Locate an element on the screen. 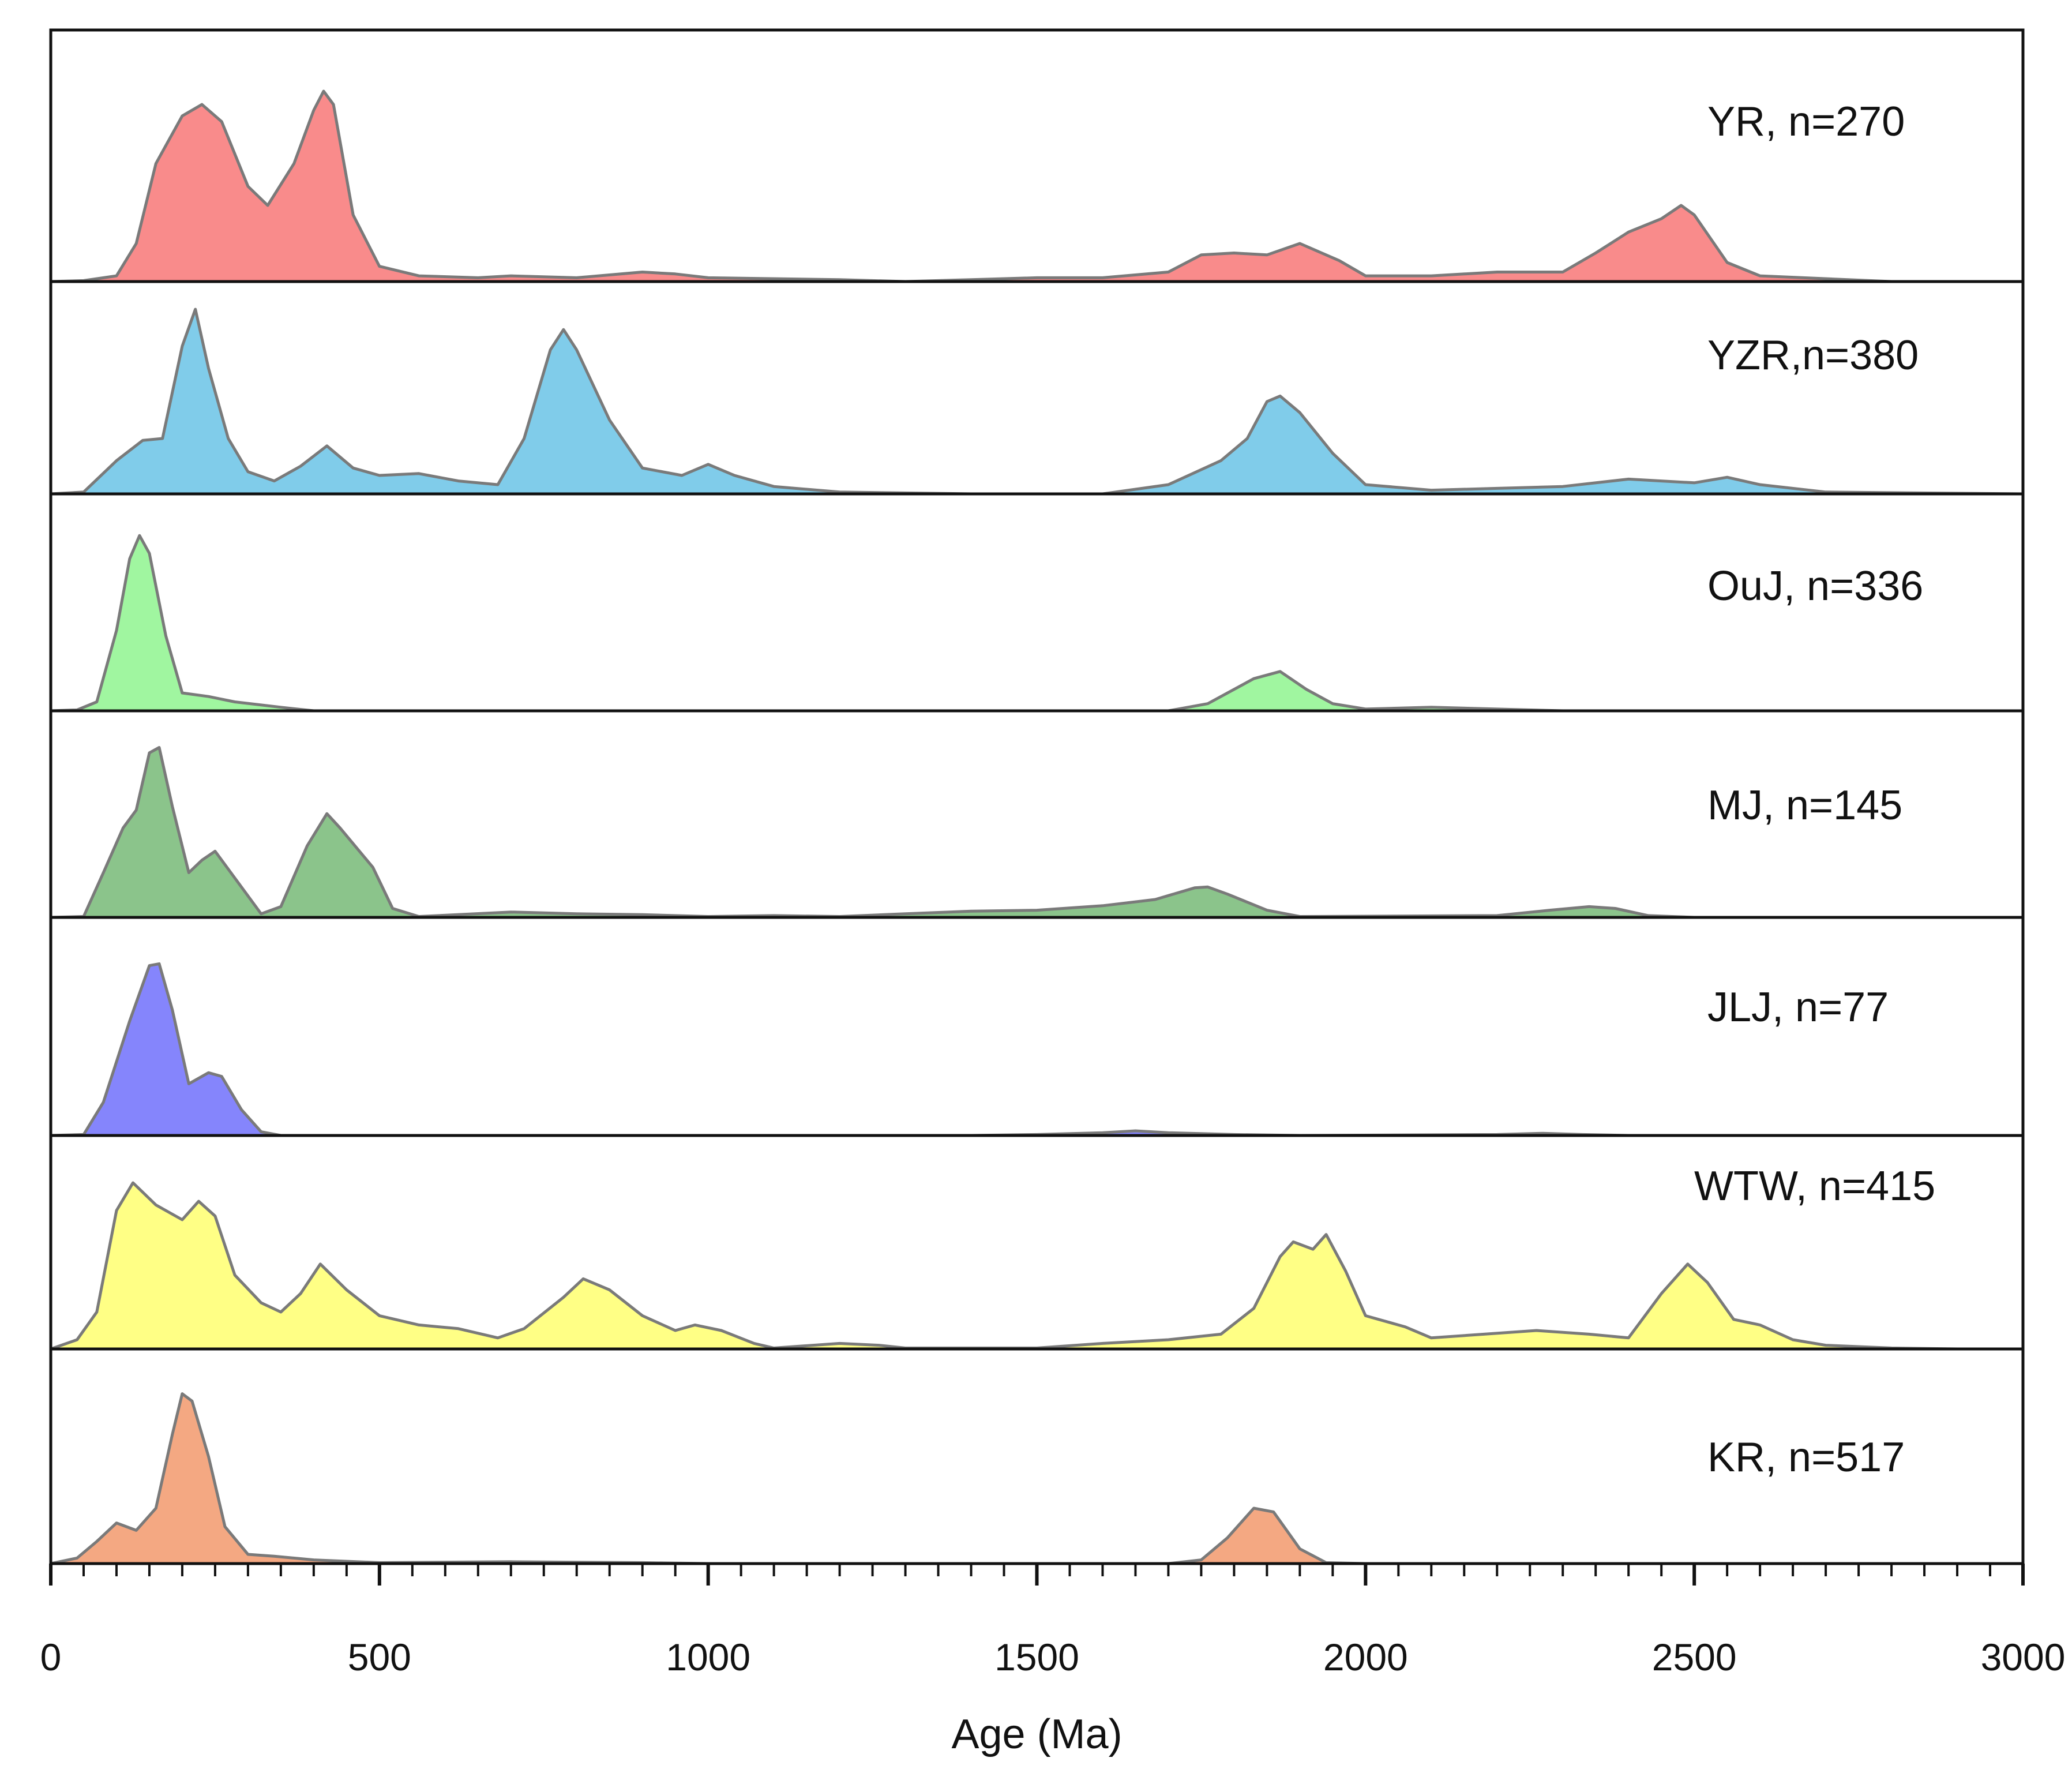 The height and width of the screenshot is (1769, 2072). x-tick-label: 500 is located at coordinates (379, 1657).